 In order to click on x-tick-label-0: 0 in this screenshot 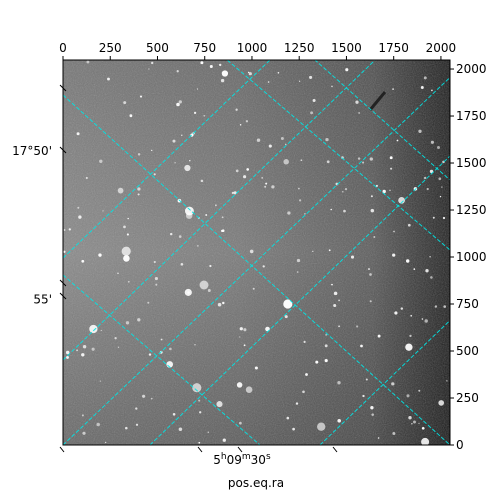, I will do `click(63, 48)`.